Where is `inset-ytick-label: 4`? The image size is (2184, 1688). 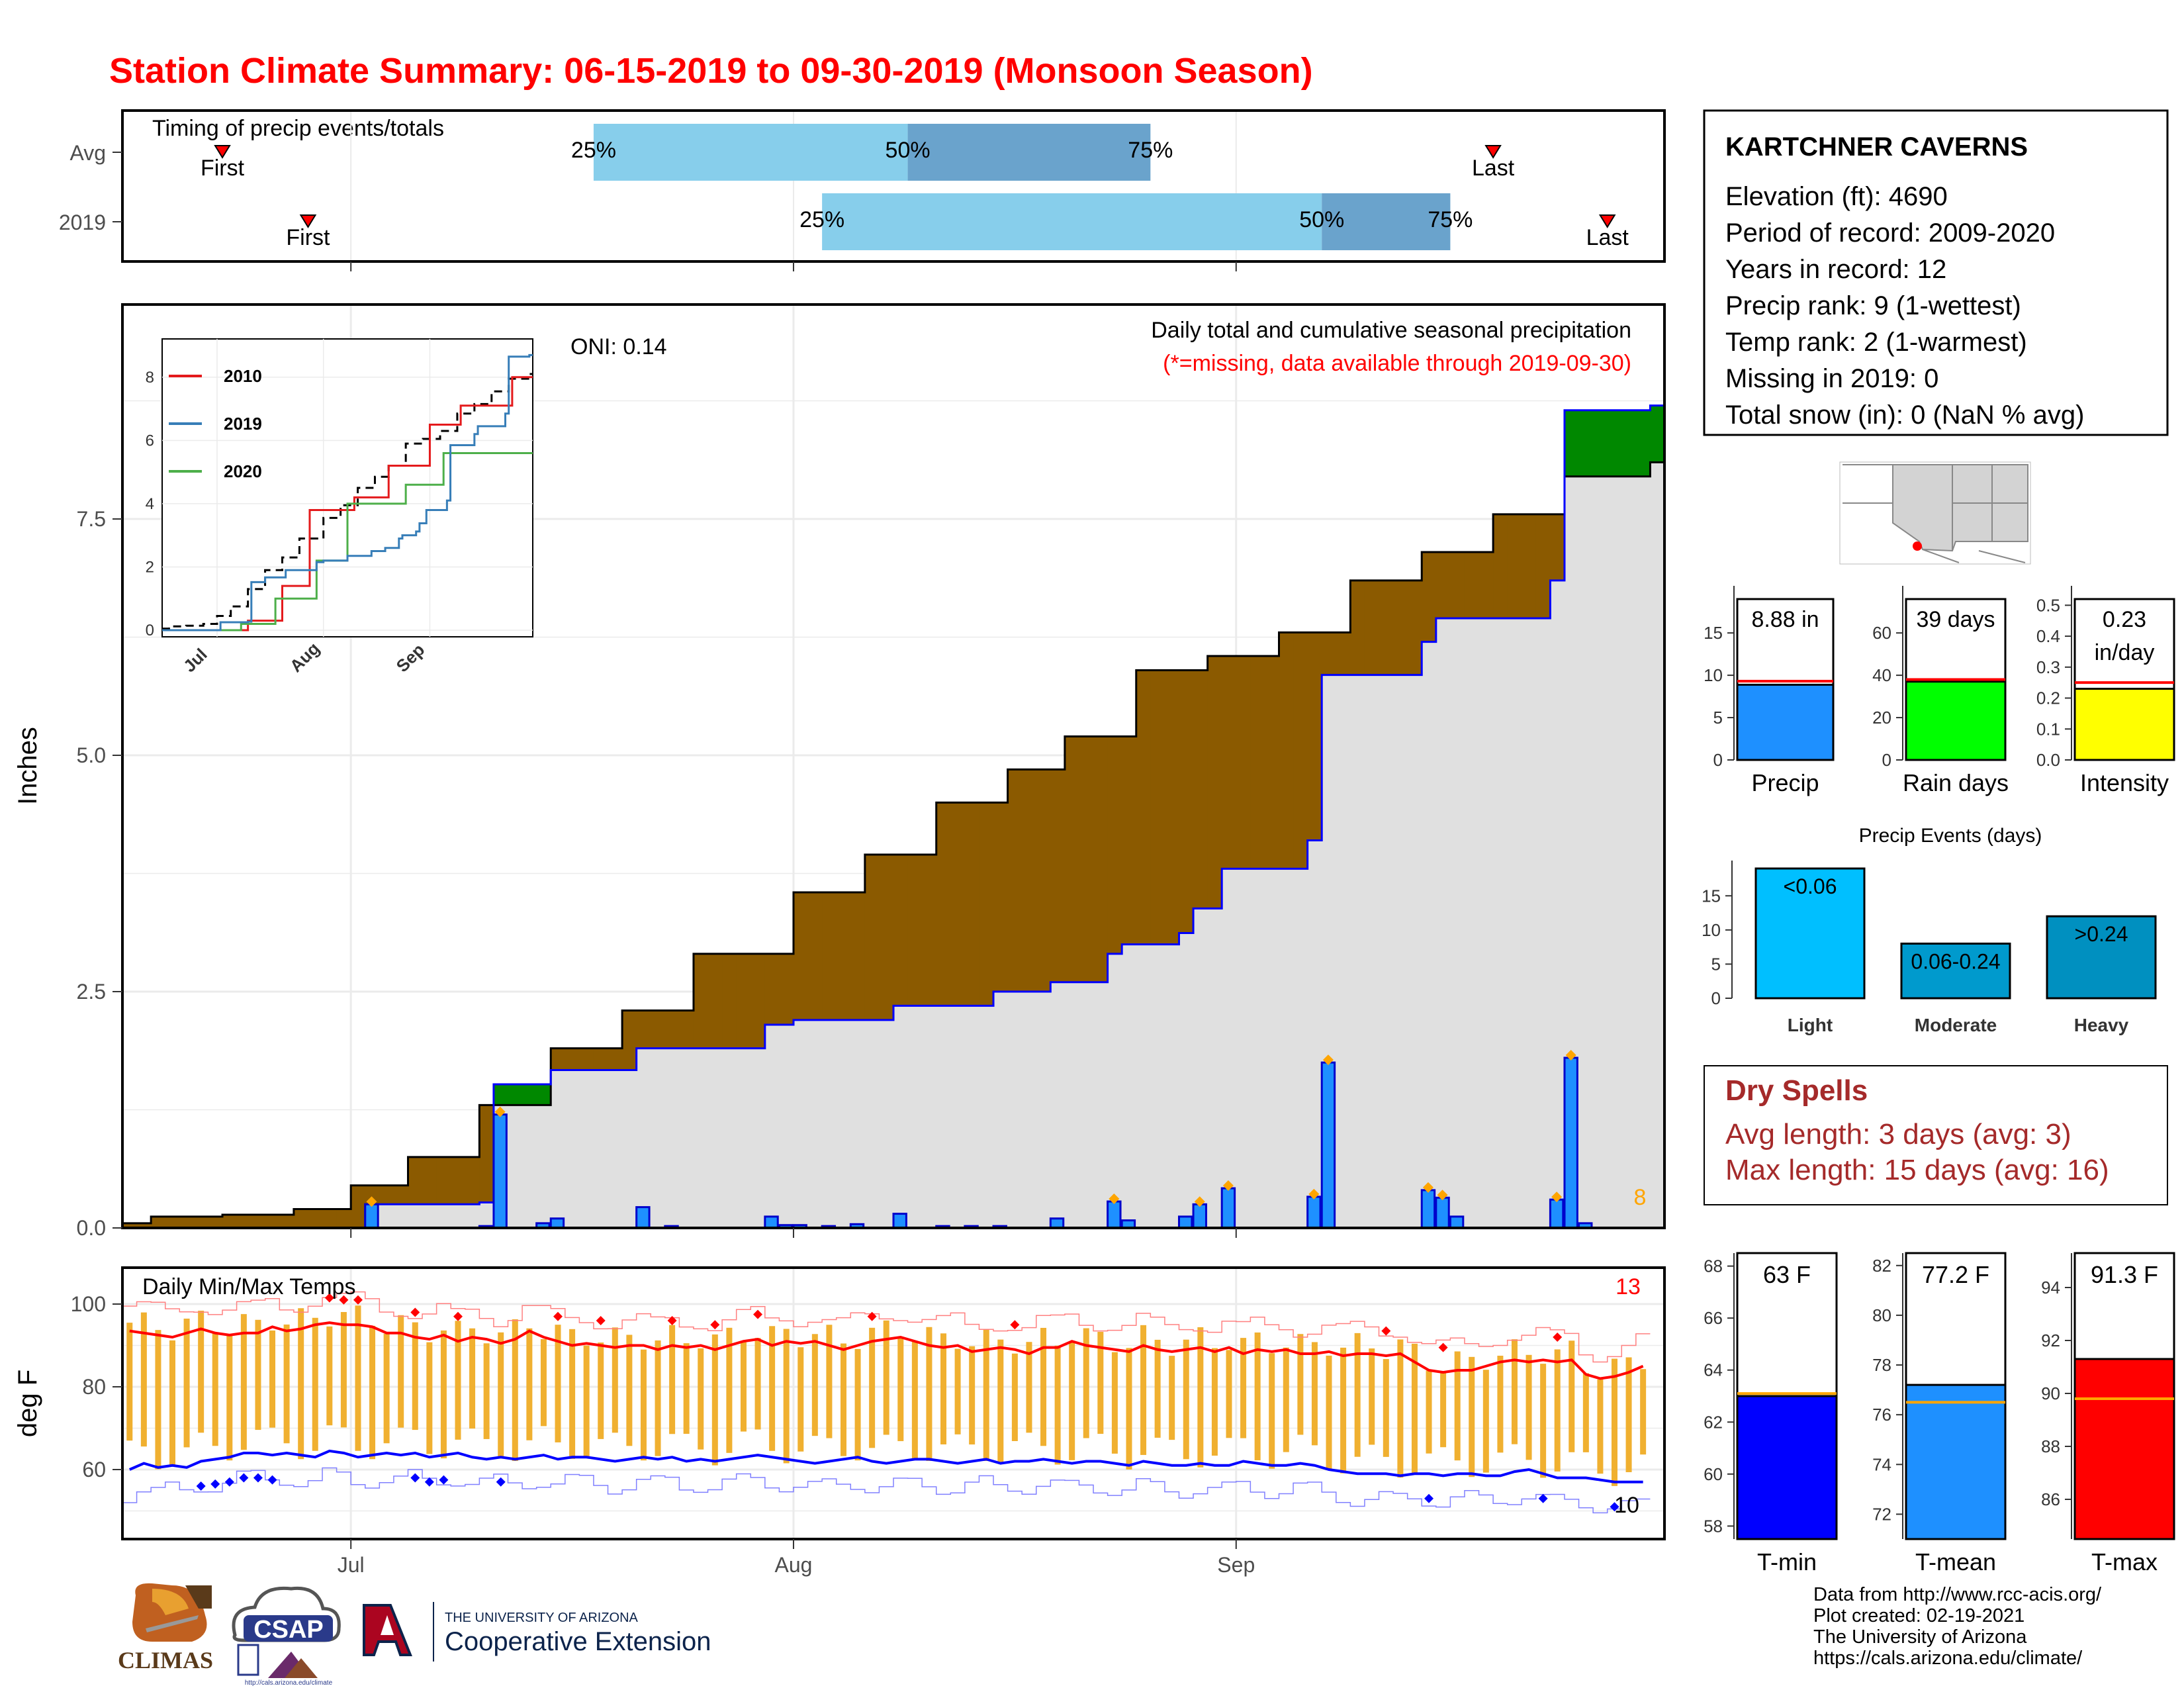
inset-ytick-label: 4 is located at coordinates (150, 504).